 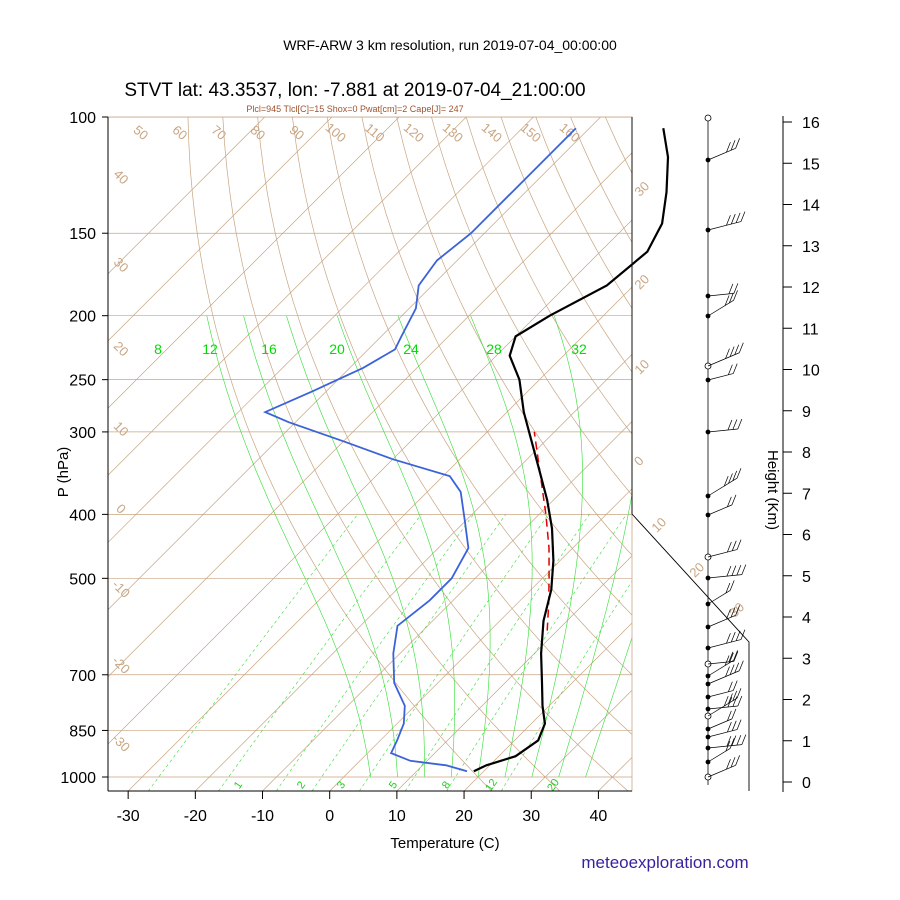 I want to click on isotherm-label: 20, so click(x=641, y=281).